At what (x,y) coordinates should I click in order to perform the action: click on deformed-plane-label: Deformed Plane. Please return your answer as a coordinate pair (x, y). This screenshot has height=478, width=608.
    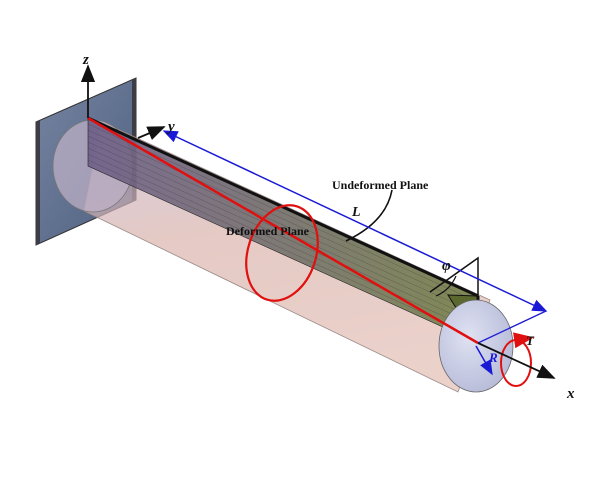
    Looking at the image, I should click on (268, 231).